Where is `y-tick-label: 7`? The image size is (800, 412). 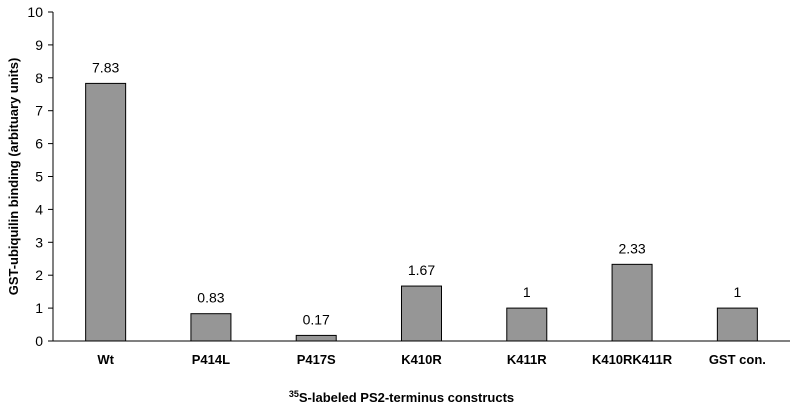
y-tick-label: 7 is located at coordinates (39, 111).